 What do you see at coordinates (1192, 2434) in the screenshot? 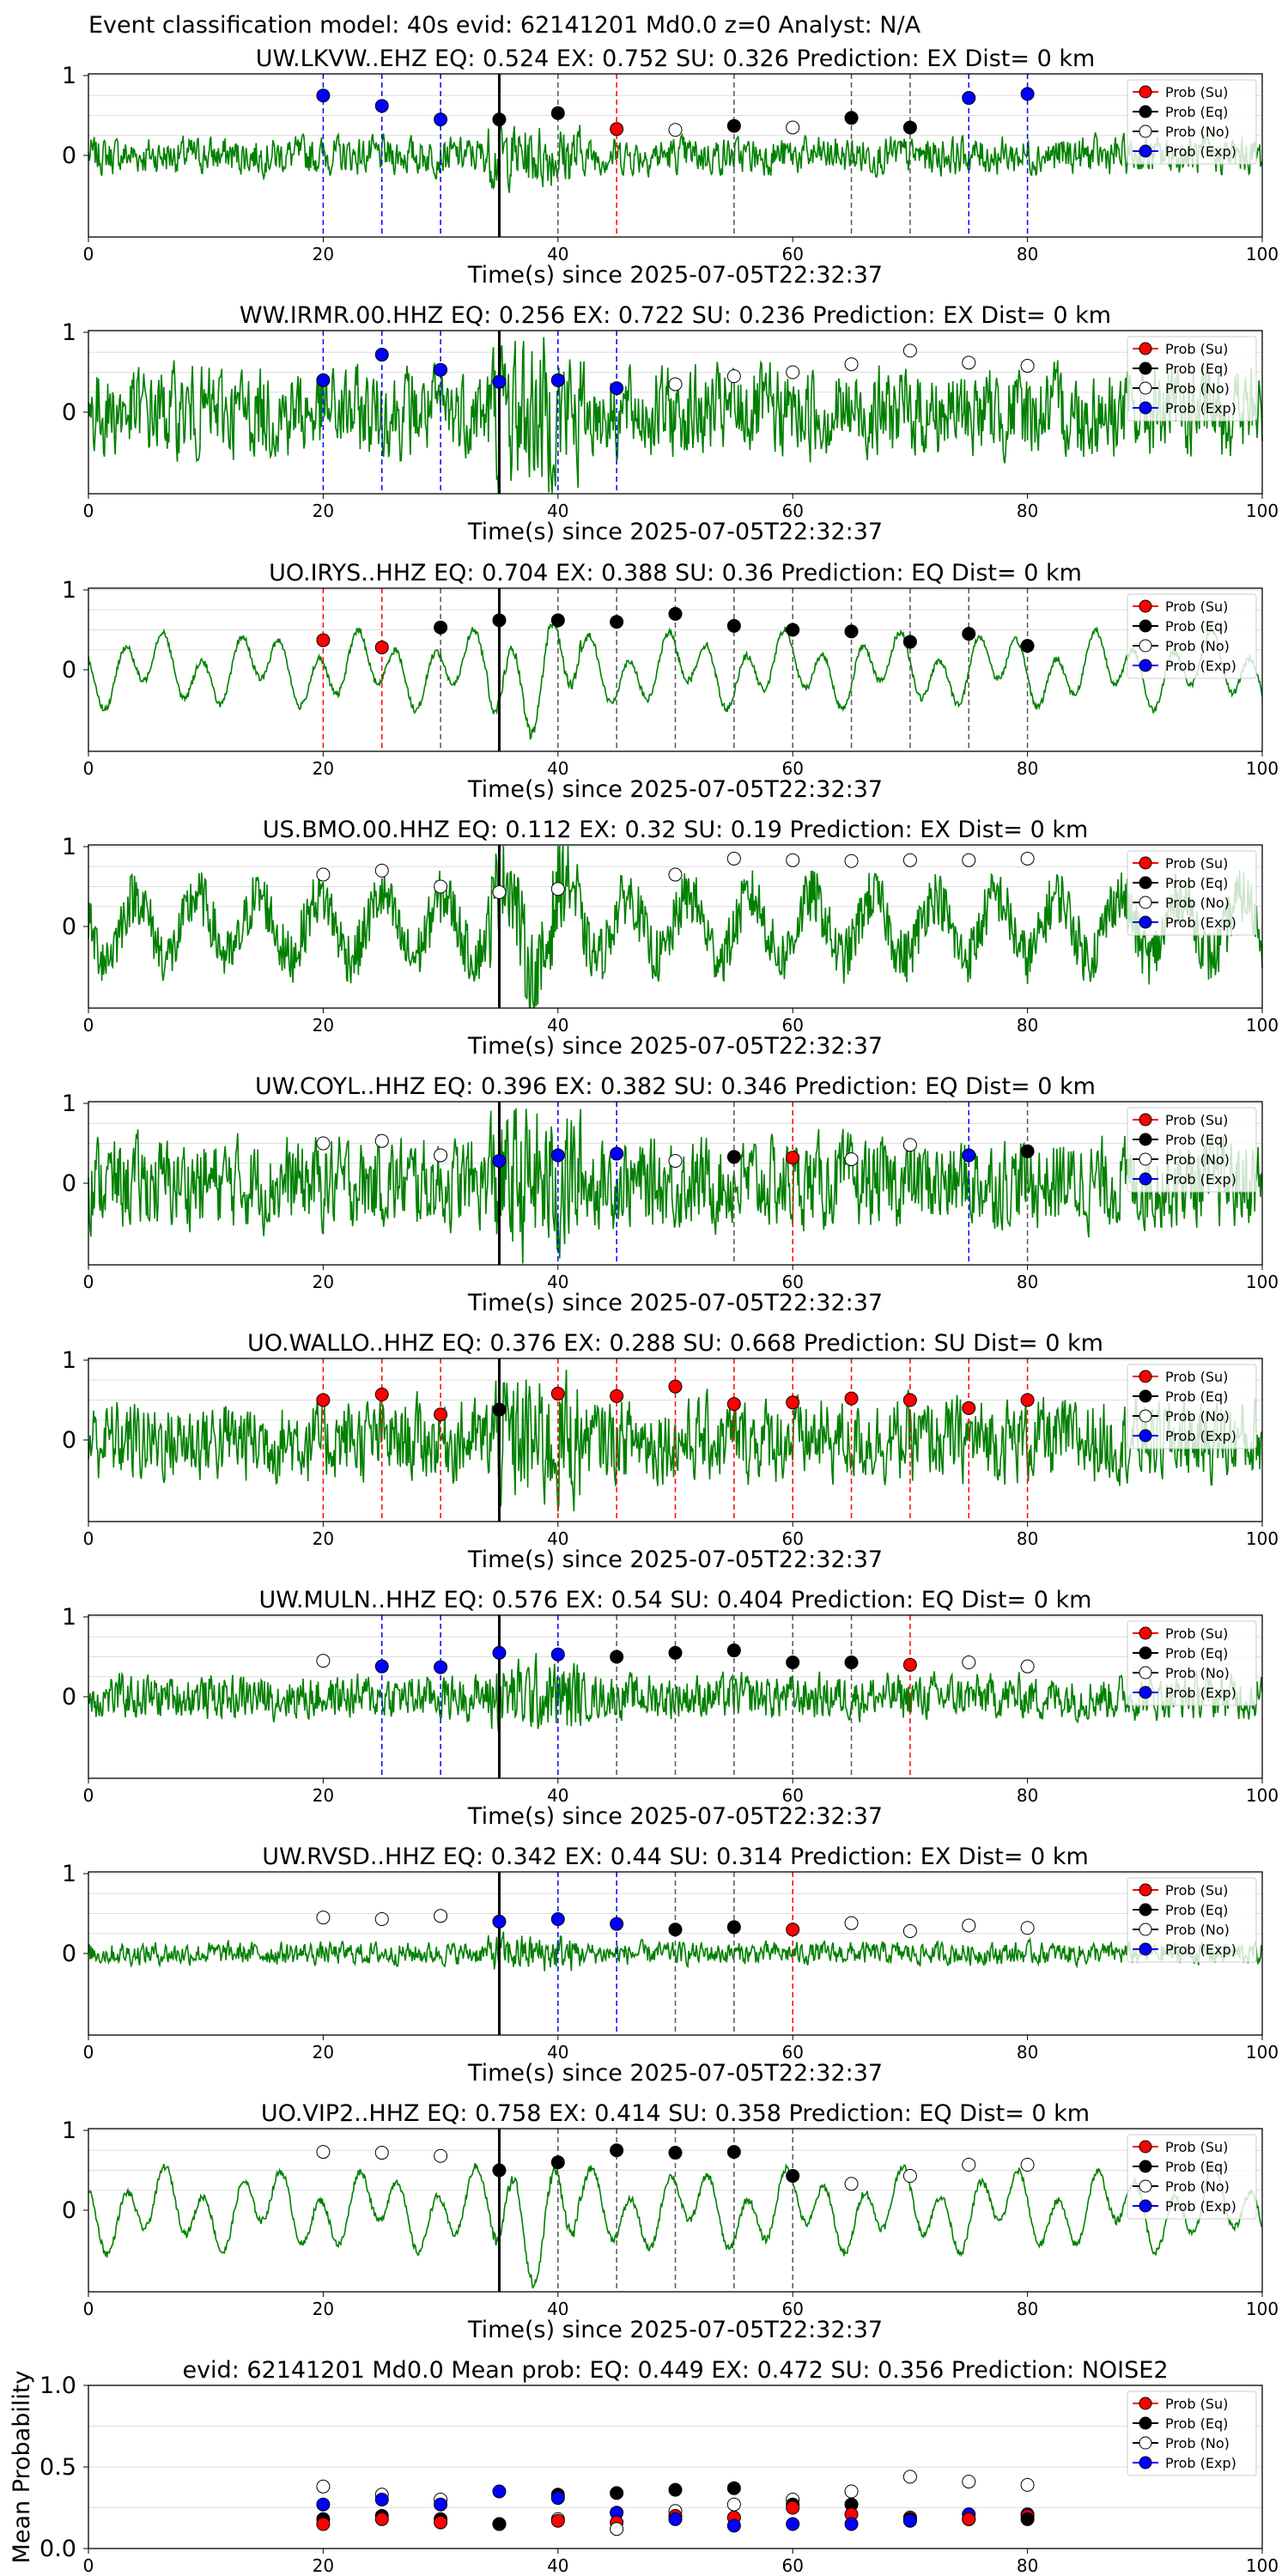
I see `legend-box` at bounding box center [1192, 2434].